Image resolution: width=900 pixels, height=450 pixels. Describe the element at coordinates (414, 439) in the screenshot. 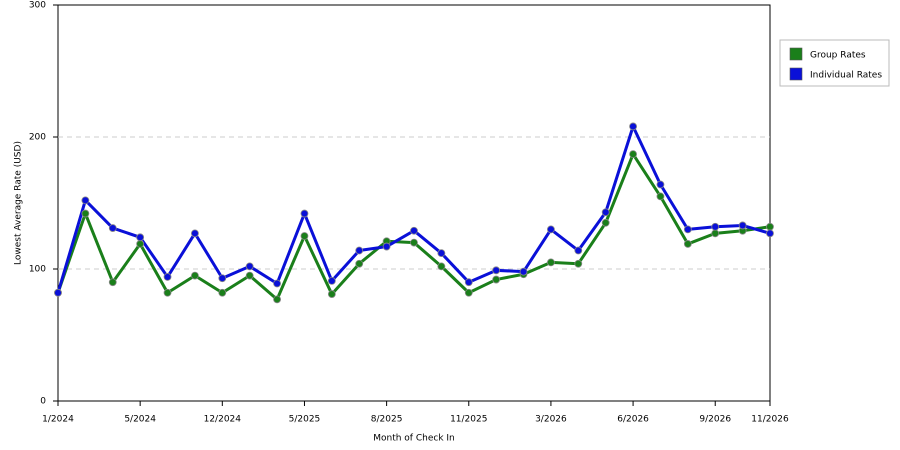

I see `x-axis-title: Month of Check In` at that location.